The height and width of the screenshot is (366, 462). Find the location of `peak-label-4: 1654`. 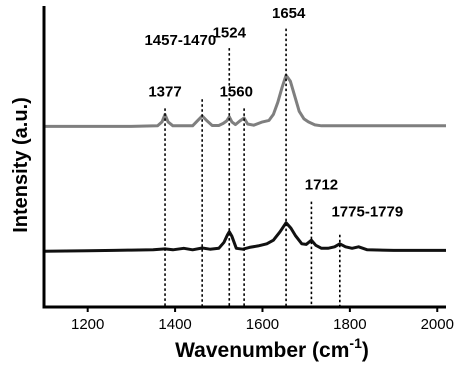

peak-label-4: 1654 is located at coordinates (289, 13).